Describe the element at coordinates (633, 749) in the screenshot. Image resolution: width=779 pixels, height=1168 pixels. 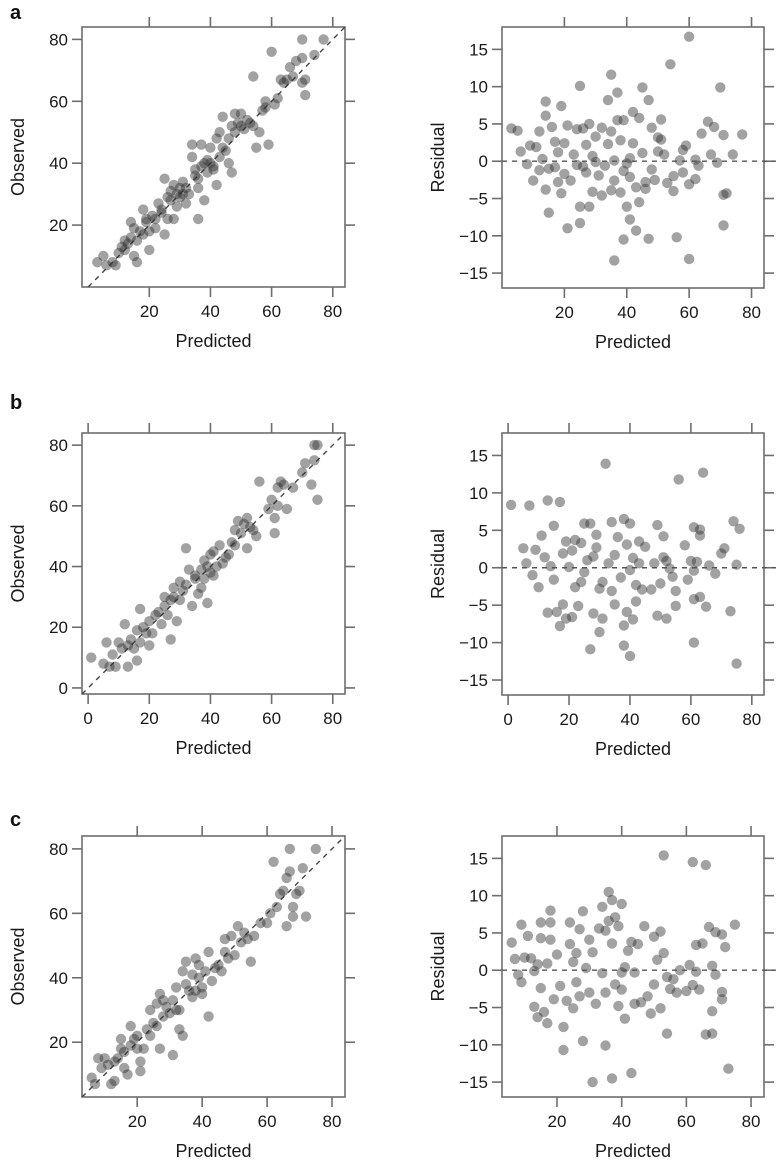
I see `x-axis-title: Predicted` at that location.